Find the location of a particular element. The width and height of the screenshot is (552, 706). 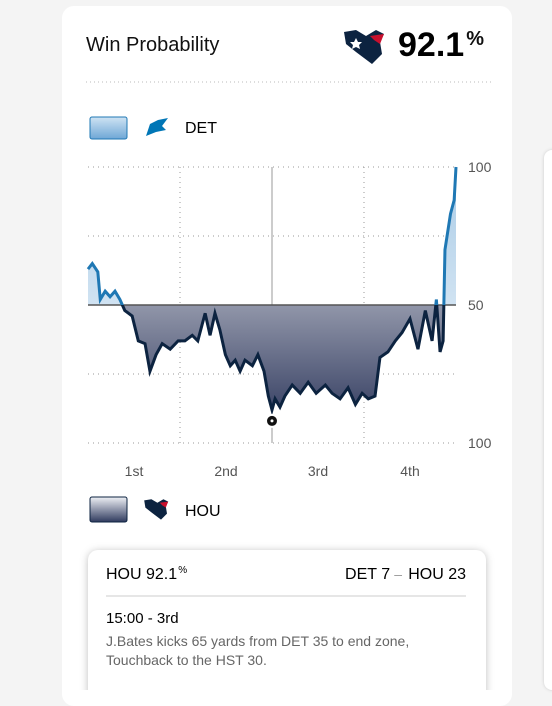

card-unit: % is located at coordinates (182, 570).